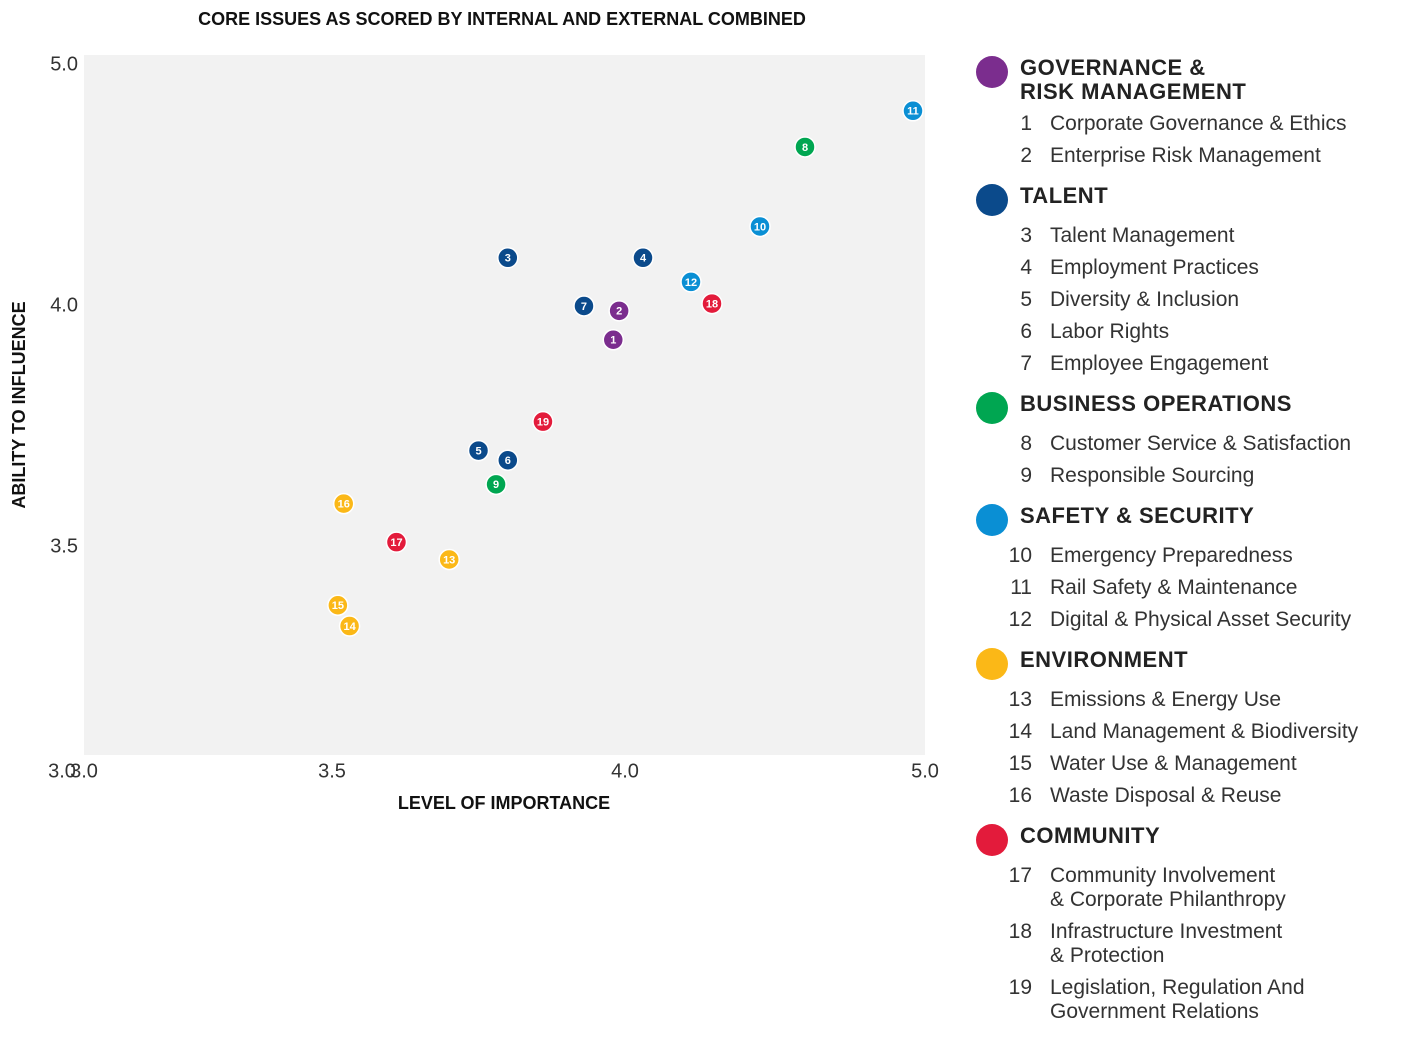 Image resolution: width=1421 pixels, height=1040 pixels. I want to click on point-label: 4, so click(643, 259).